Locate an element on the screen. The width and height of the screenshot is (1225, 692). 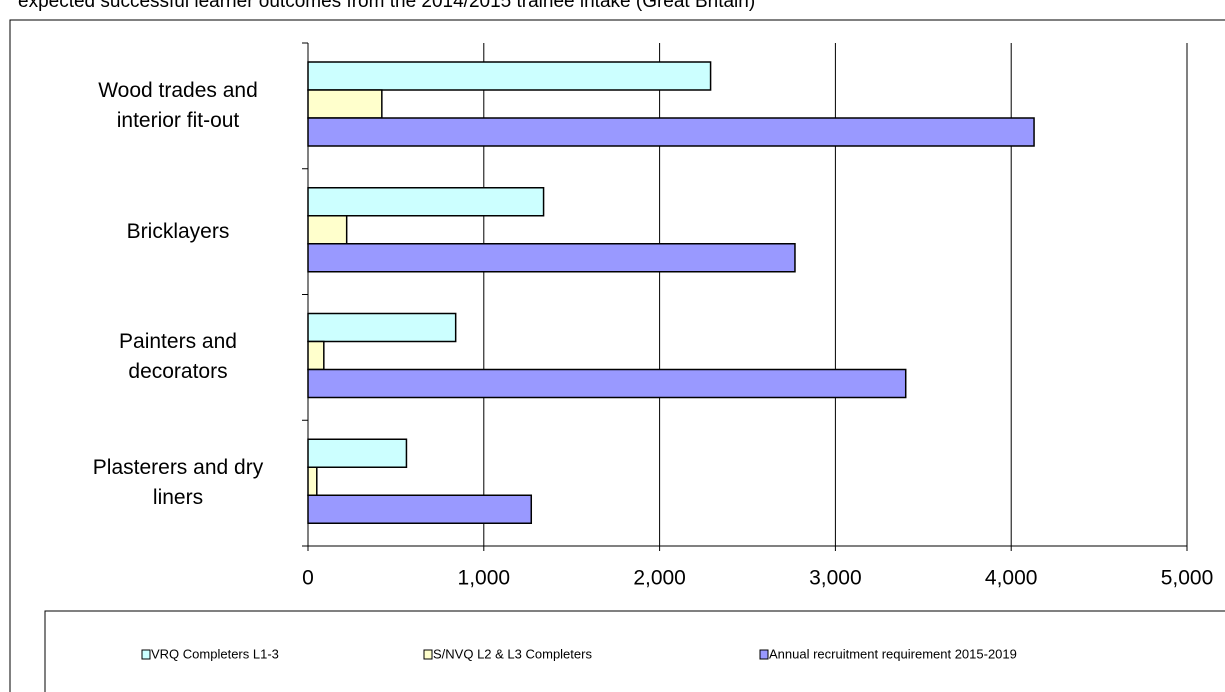
x-tick-label: 3,000 is located at coordinates (835, 578).